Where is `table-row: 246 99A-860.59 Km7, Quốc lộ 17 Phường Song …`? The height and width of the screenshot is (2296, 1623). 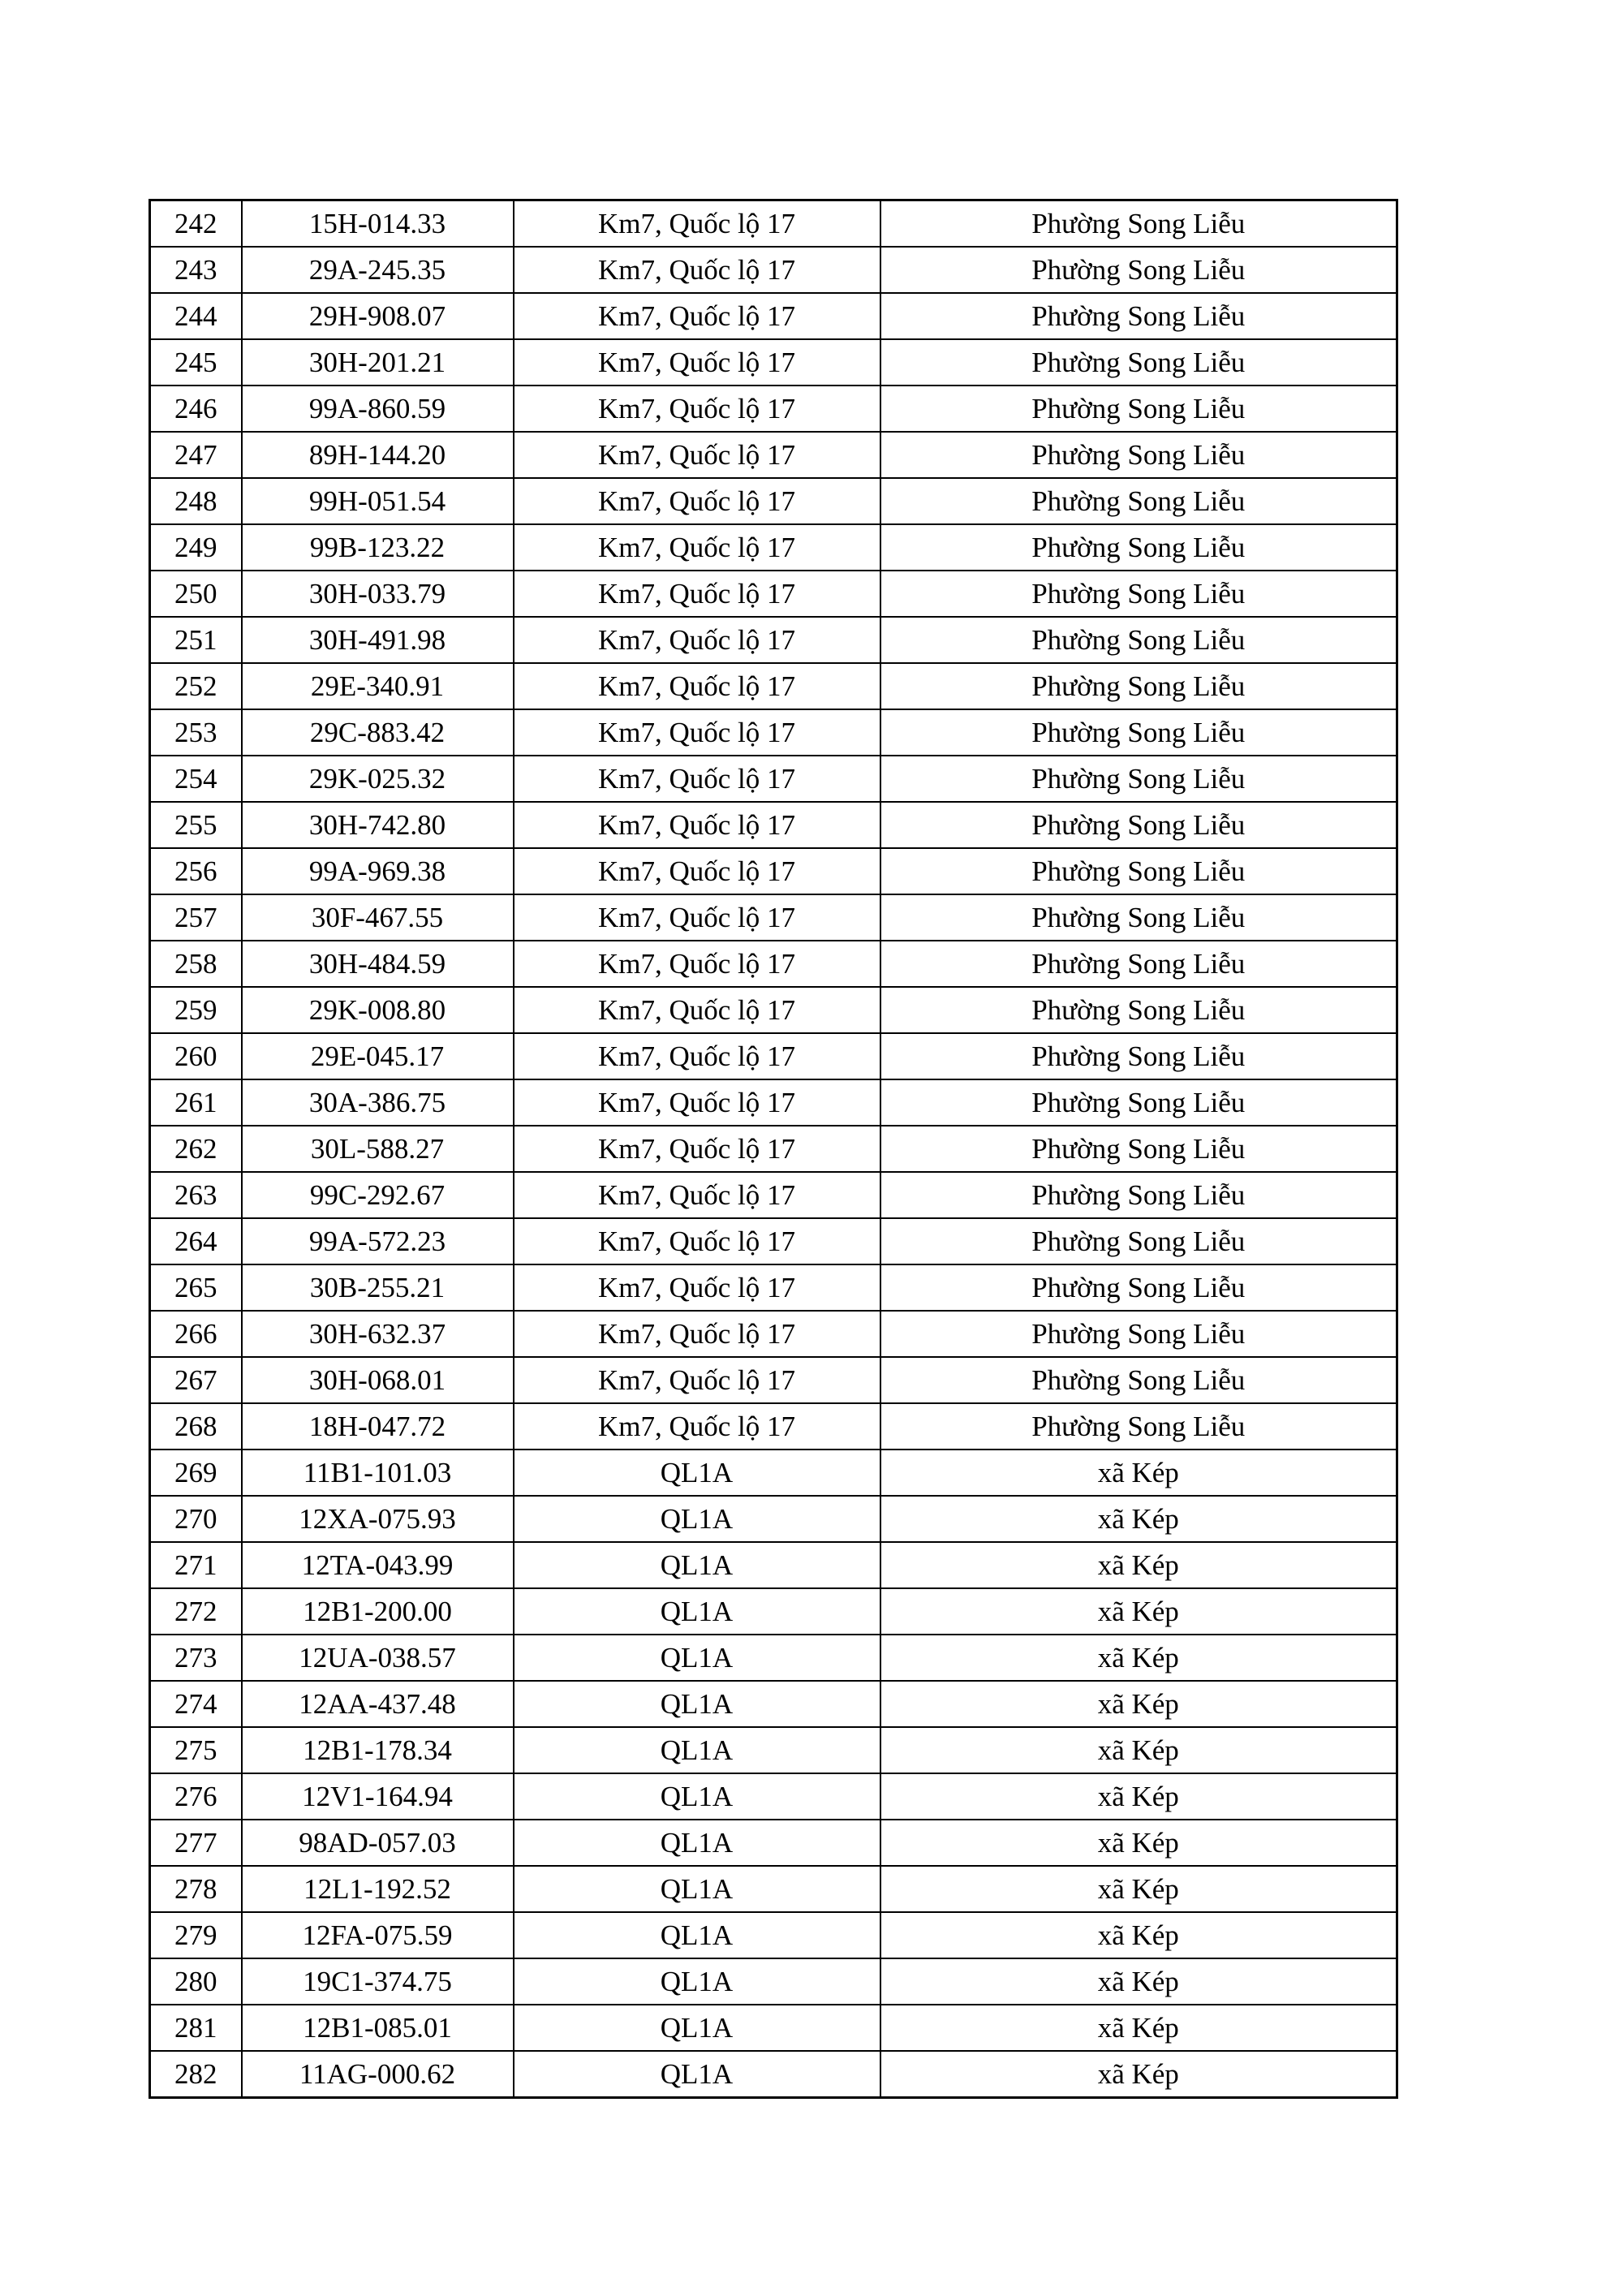
table-row: 246 99A-860.59 Km7, Quốc lộ 17 Phường Song … is located at coordinates (773, 409).